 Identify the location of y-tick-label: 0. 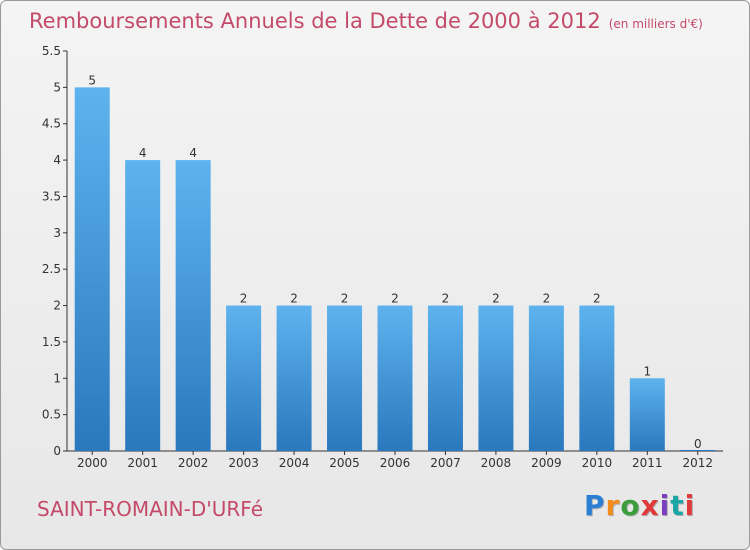
(57, 451).